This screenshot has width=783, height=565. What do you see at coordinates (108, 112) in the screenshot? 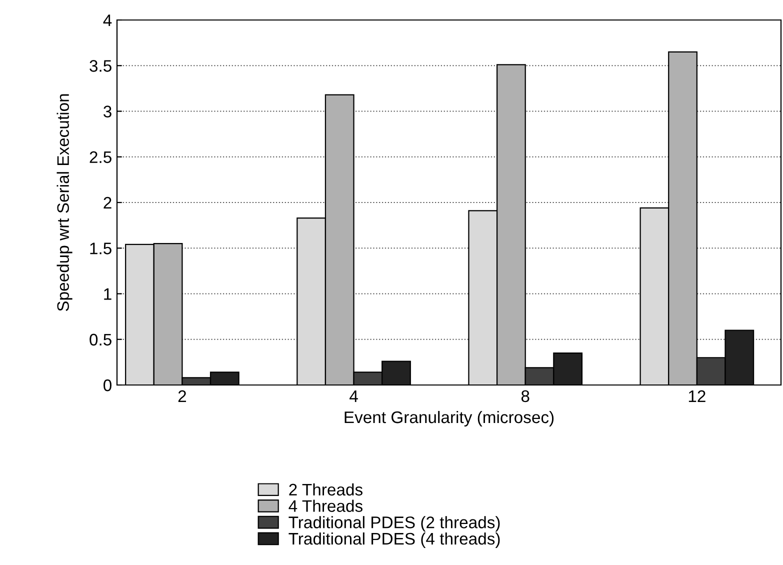
I see `y-tick-label: 3` at bounding box center [108, 112].